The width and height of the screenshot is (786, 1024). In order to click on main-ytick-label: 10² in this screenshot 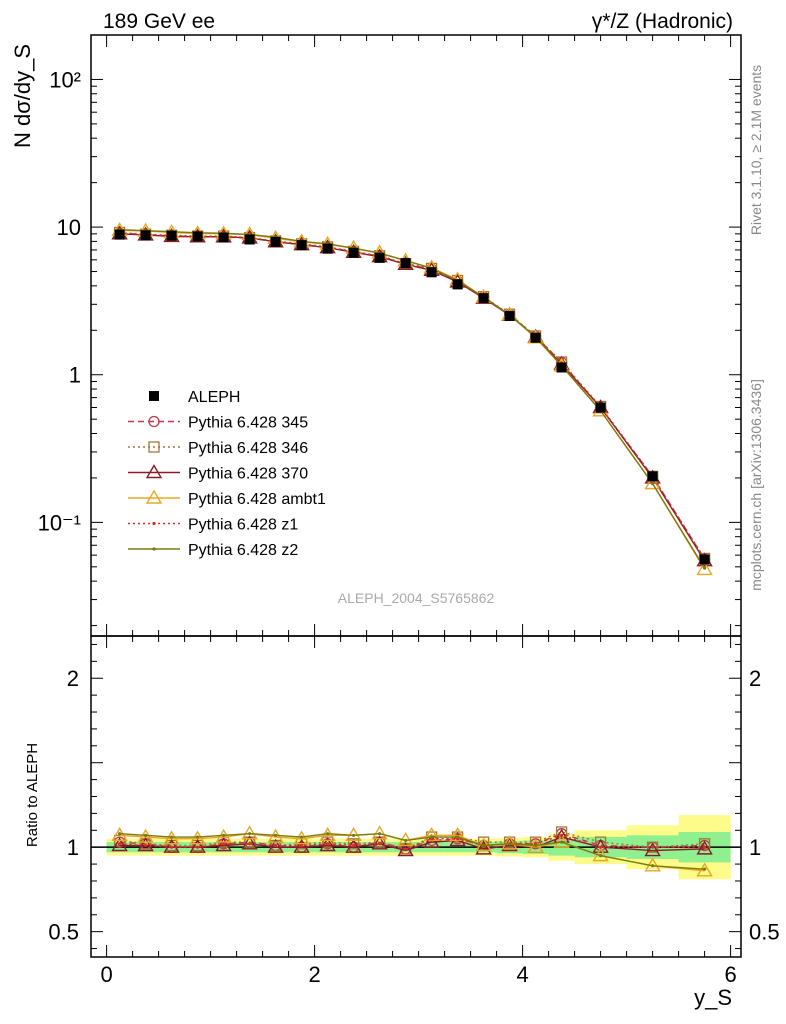, I will do `click(65, 79)`.